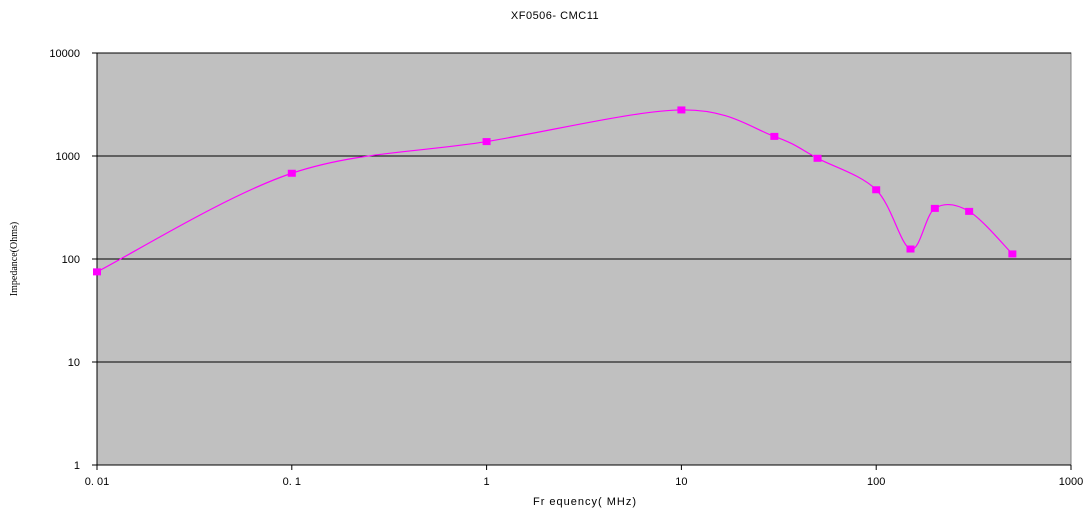 The image size is (1088, 518). I want to click on x-tick-label: 10, so click(681, 482).